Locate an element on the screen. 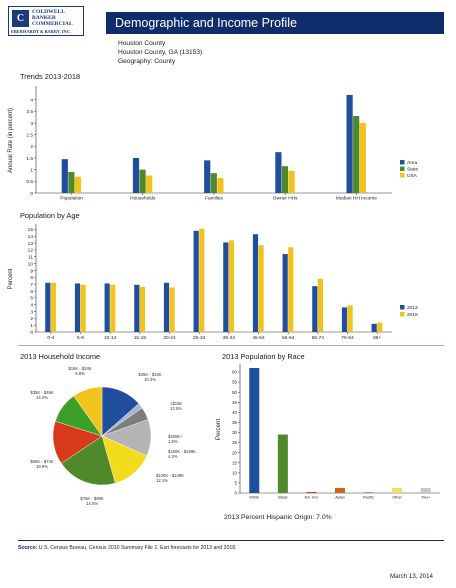 The image size is (456, 588). x-tick-label: 75-84 is located at coordinates (347, 338).